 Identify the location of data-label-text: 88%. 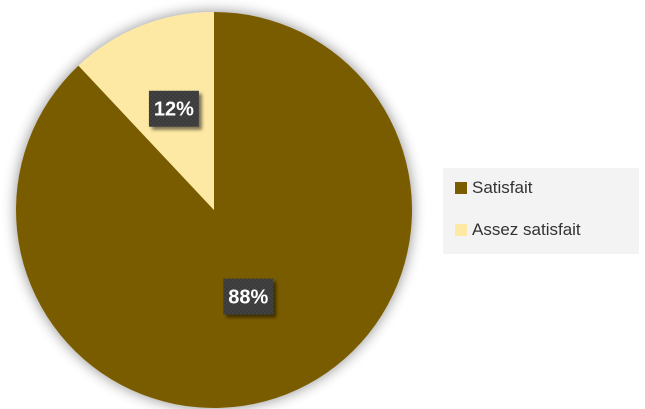
(248, 298).